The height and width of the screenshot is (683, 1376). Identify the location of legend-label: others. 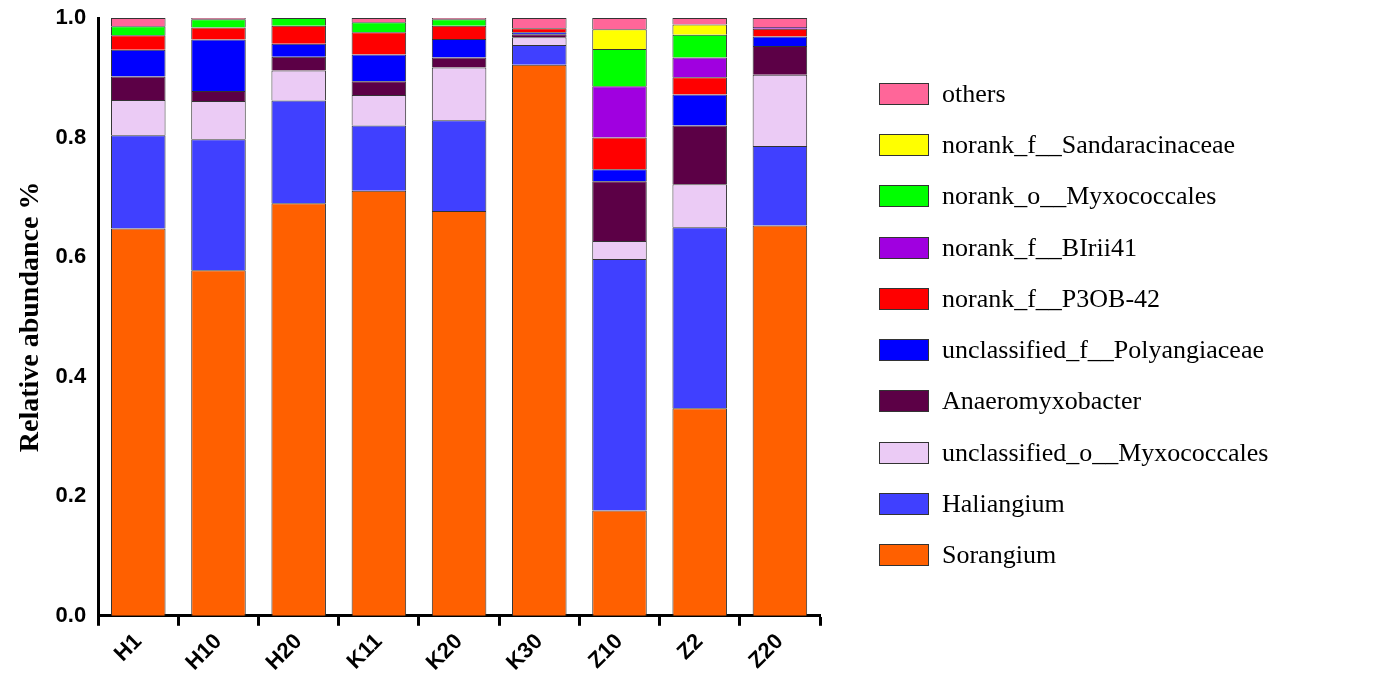
(974, 93).